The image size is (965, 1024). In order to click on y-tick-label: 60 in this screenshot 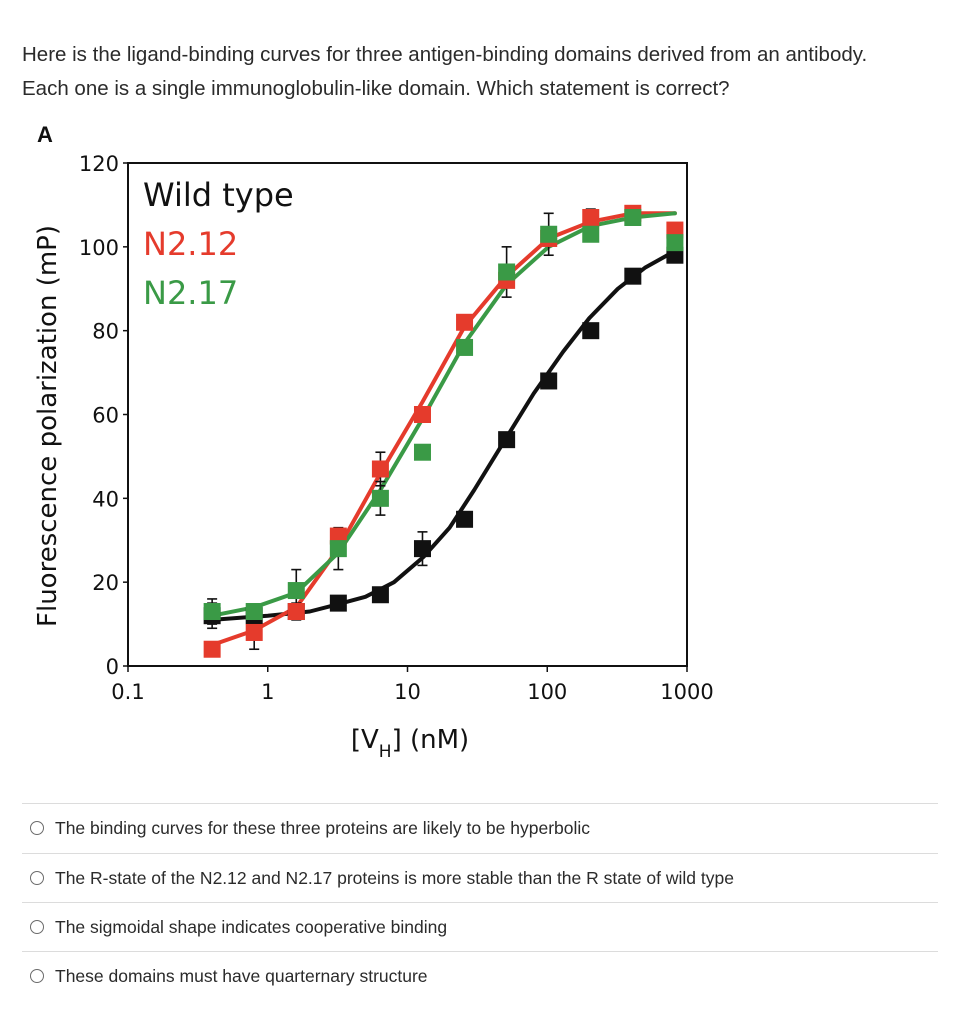, I will do `click(105, 416)`.